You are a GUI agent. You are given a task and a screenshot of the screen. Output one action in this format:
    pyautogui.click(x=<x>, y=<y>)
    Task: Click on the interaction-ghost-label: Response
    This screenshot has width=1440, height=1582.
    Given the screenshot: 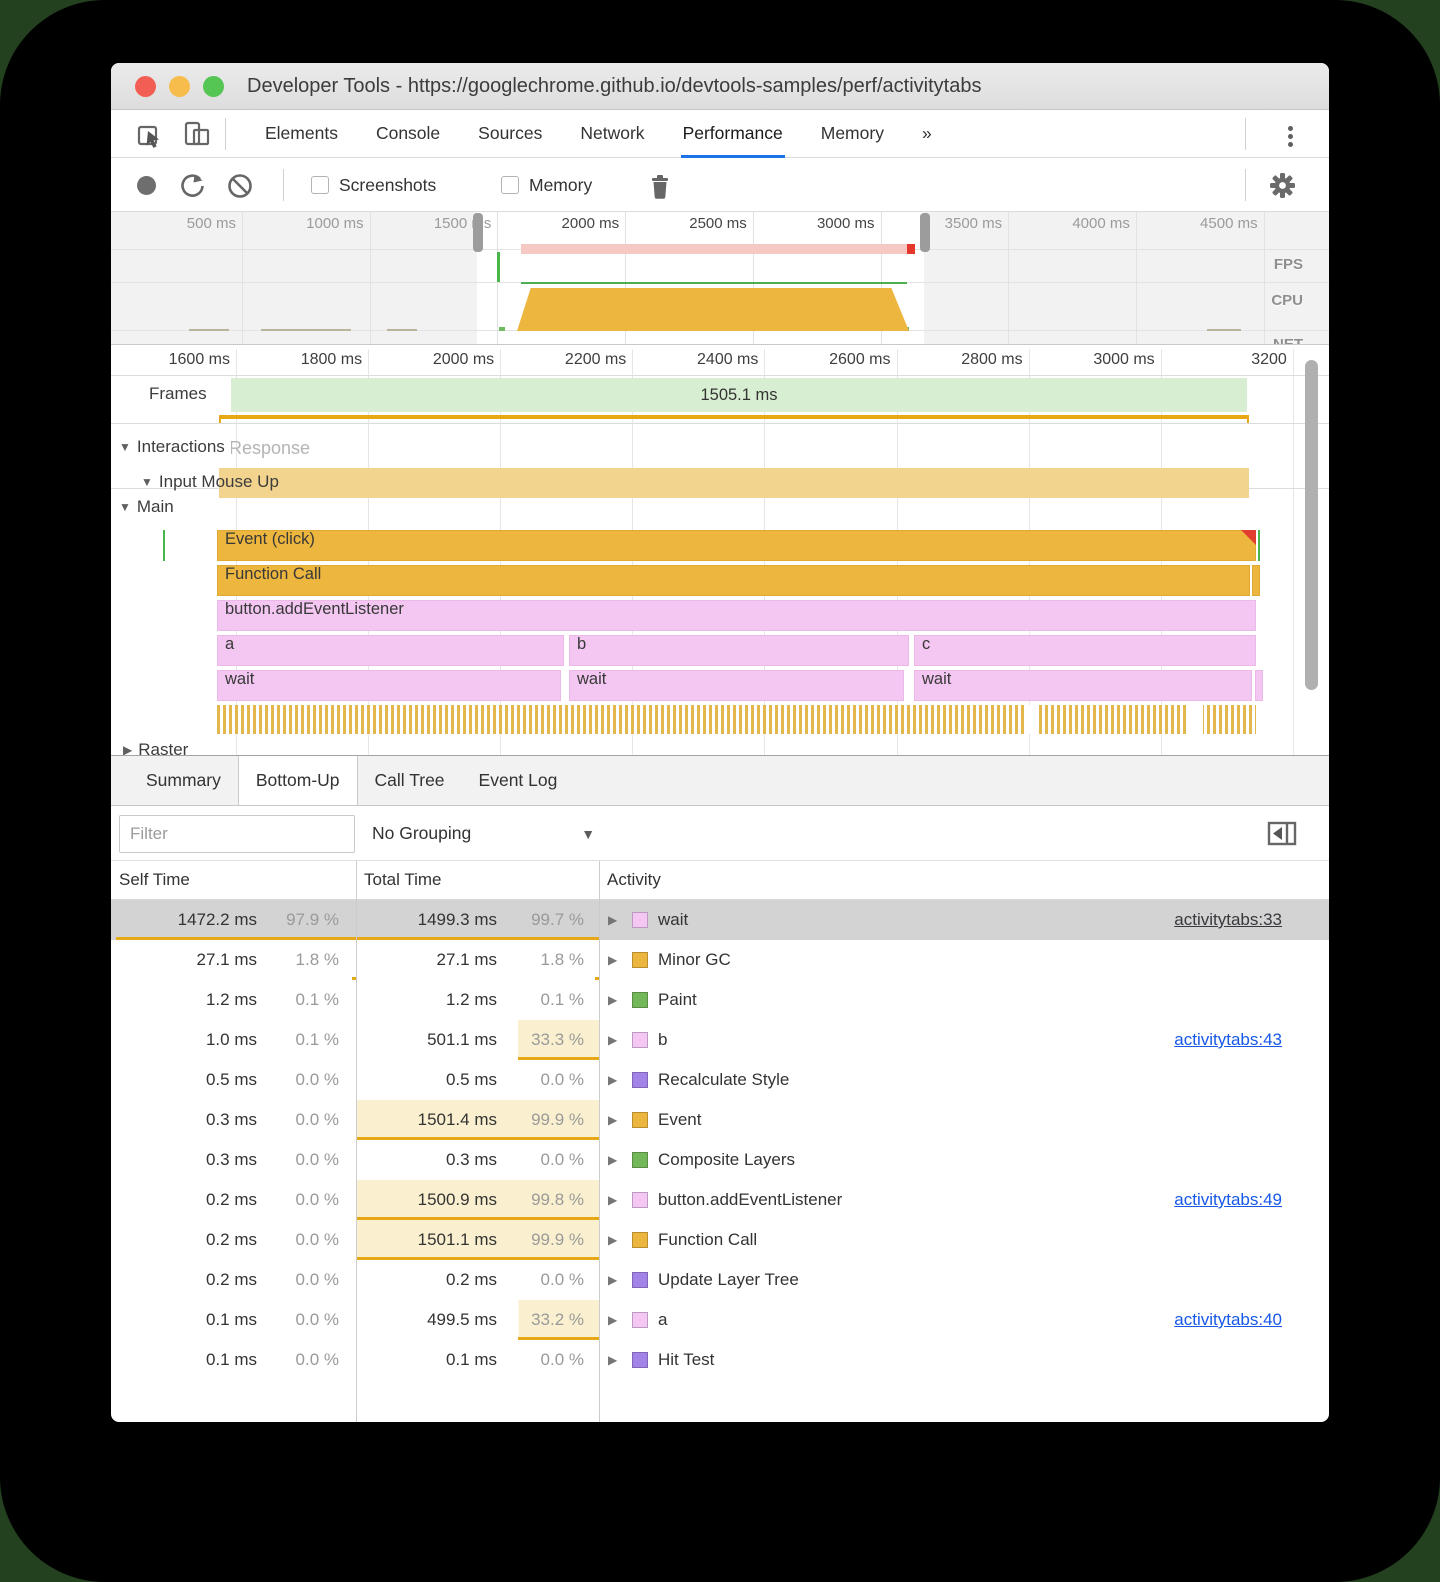 What is the action you would take?
    pyautogui.click(x=270, y=448)
    